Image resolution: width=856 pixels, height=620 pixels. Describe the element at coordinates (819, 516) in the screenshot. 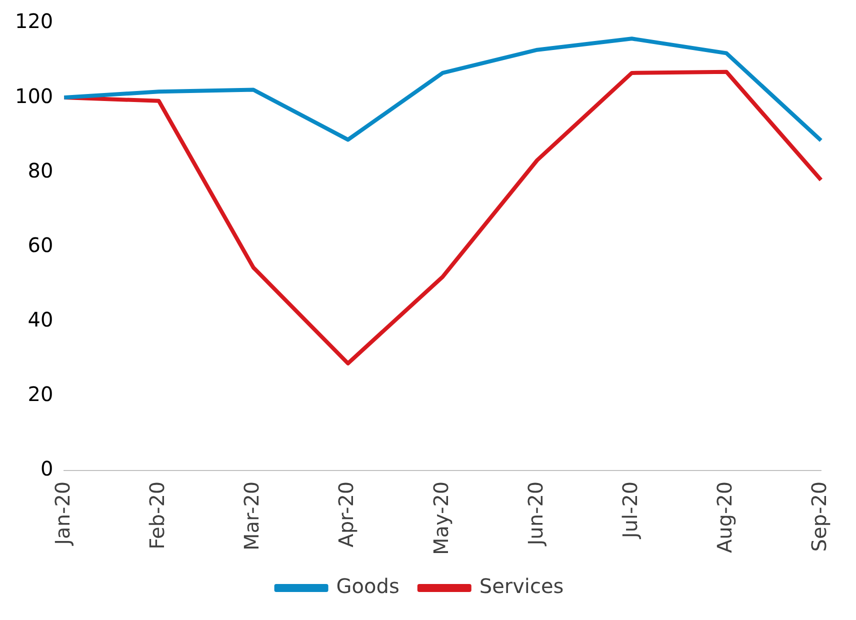

I see `x-tick-label: Sep-20` at that location.